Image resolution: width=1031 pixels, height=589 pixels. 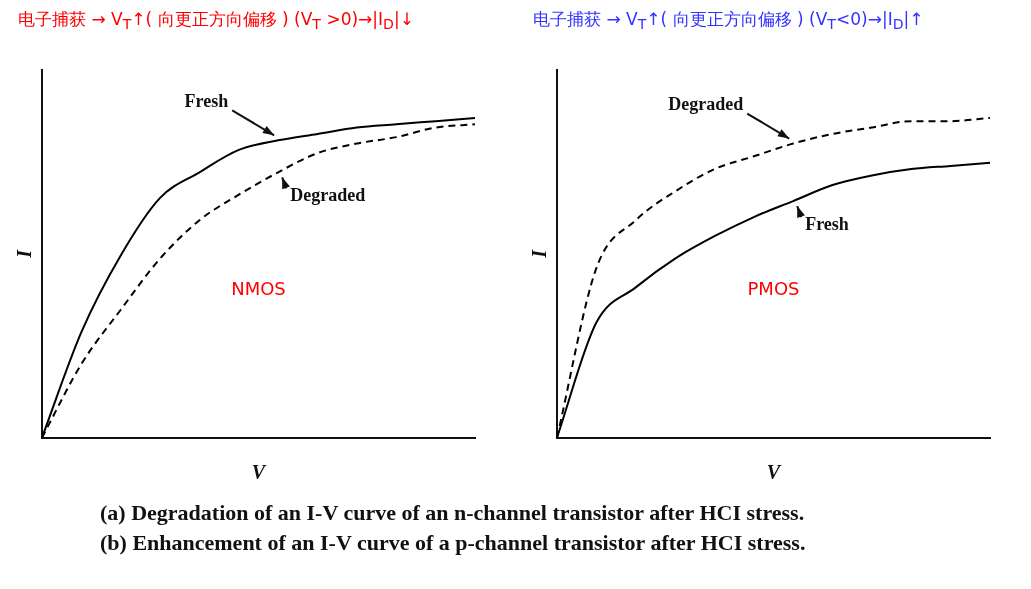 I want to click on text: Fresh, so click(x=206, y=100).